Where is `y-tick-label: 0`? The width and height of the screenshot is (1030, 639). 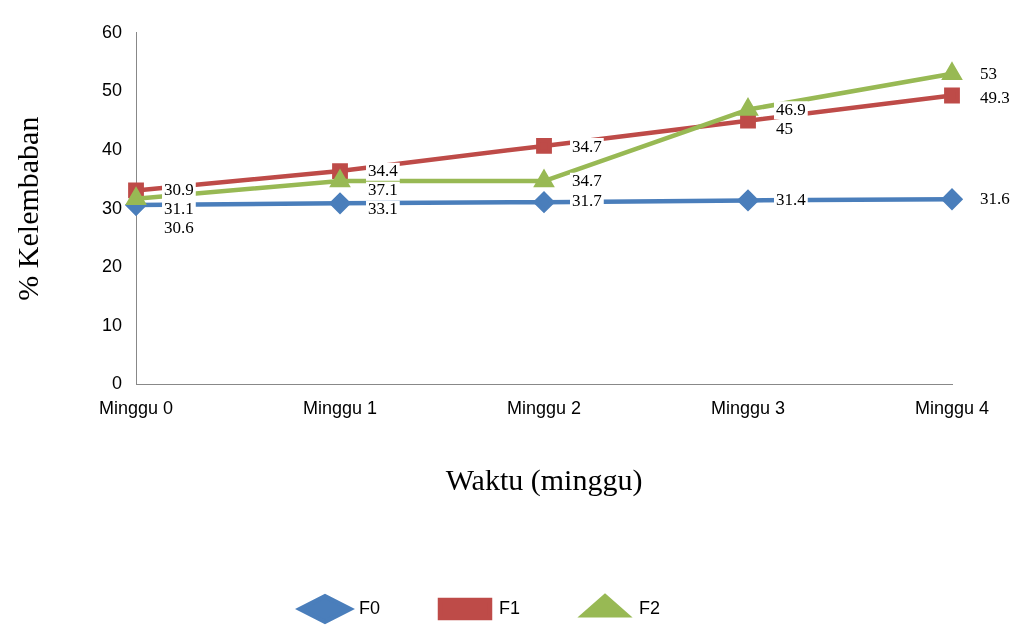 y-tick-label: 0 is located at coordinates (117, 383).